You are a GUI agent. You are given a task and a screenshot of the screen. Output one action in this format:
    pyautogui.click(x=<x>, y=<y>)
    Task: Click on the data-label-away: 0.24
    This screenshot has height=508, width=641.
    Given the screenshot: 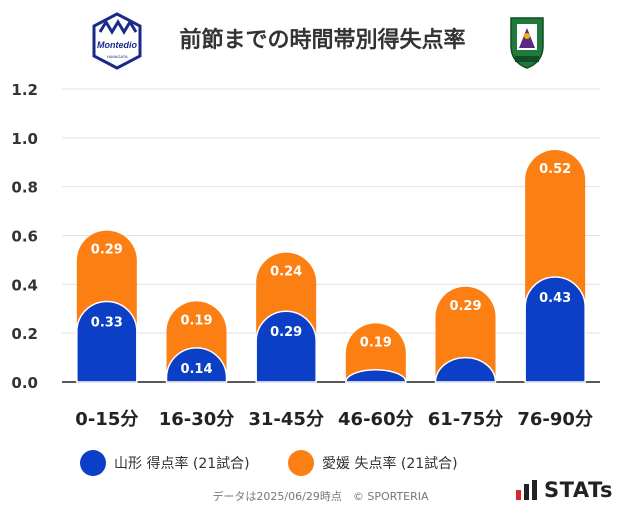 What is the action you would take?
    pyautogui.click(x=286, y=272)
    